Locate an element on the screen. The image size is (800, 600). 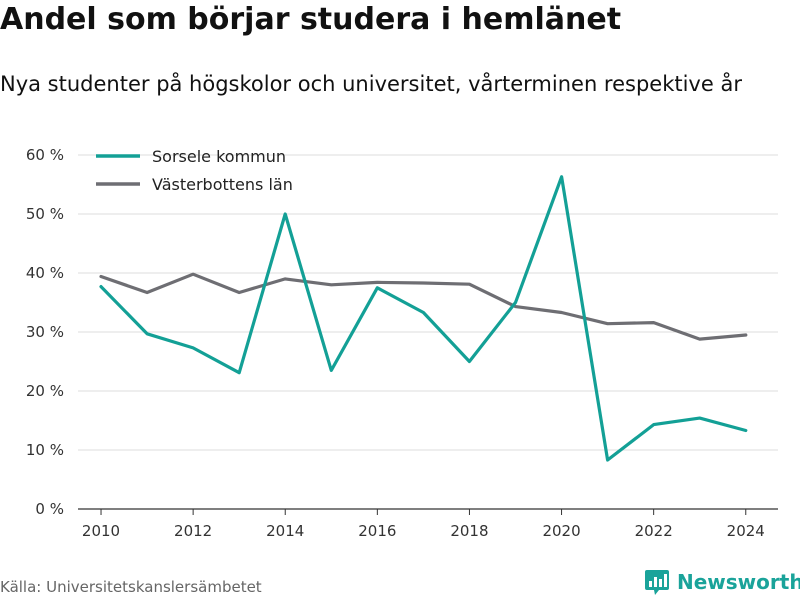
y-tick-label: 10 % is located at coordinates (45, 450).